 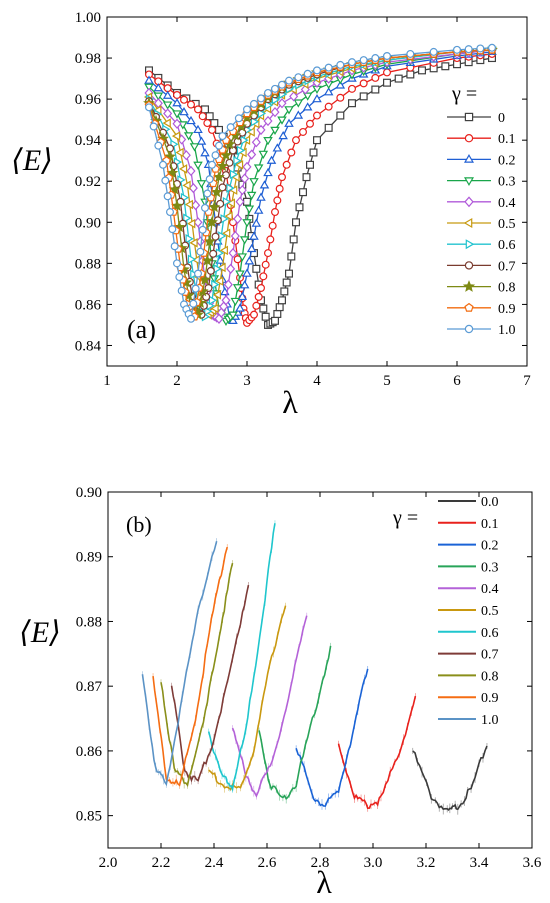 I want to click on legend-item: 0.8, so click(x=481, y=288).